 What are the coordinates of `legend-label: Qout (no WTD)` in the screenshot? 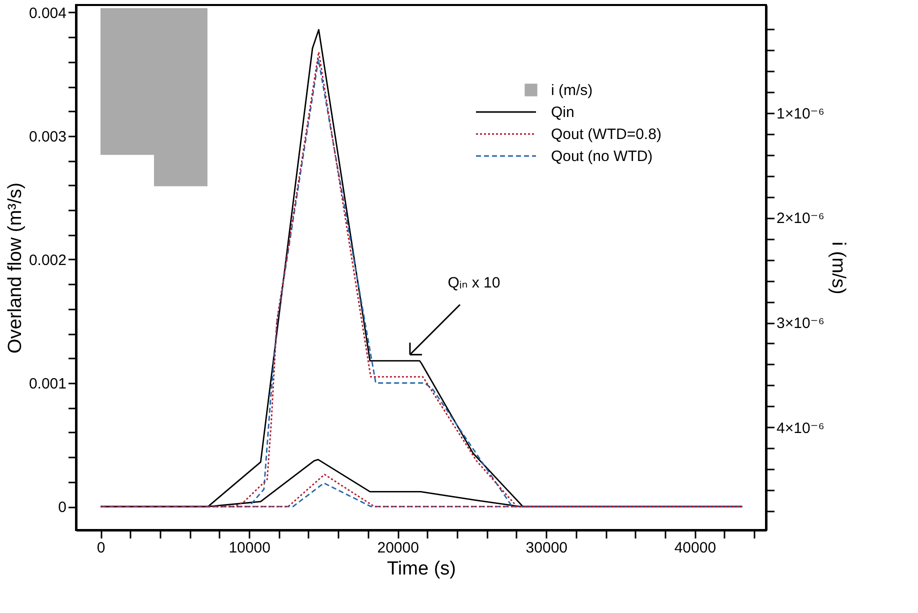 It's located at (602, 156).